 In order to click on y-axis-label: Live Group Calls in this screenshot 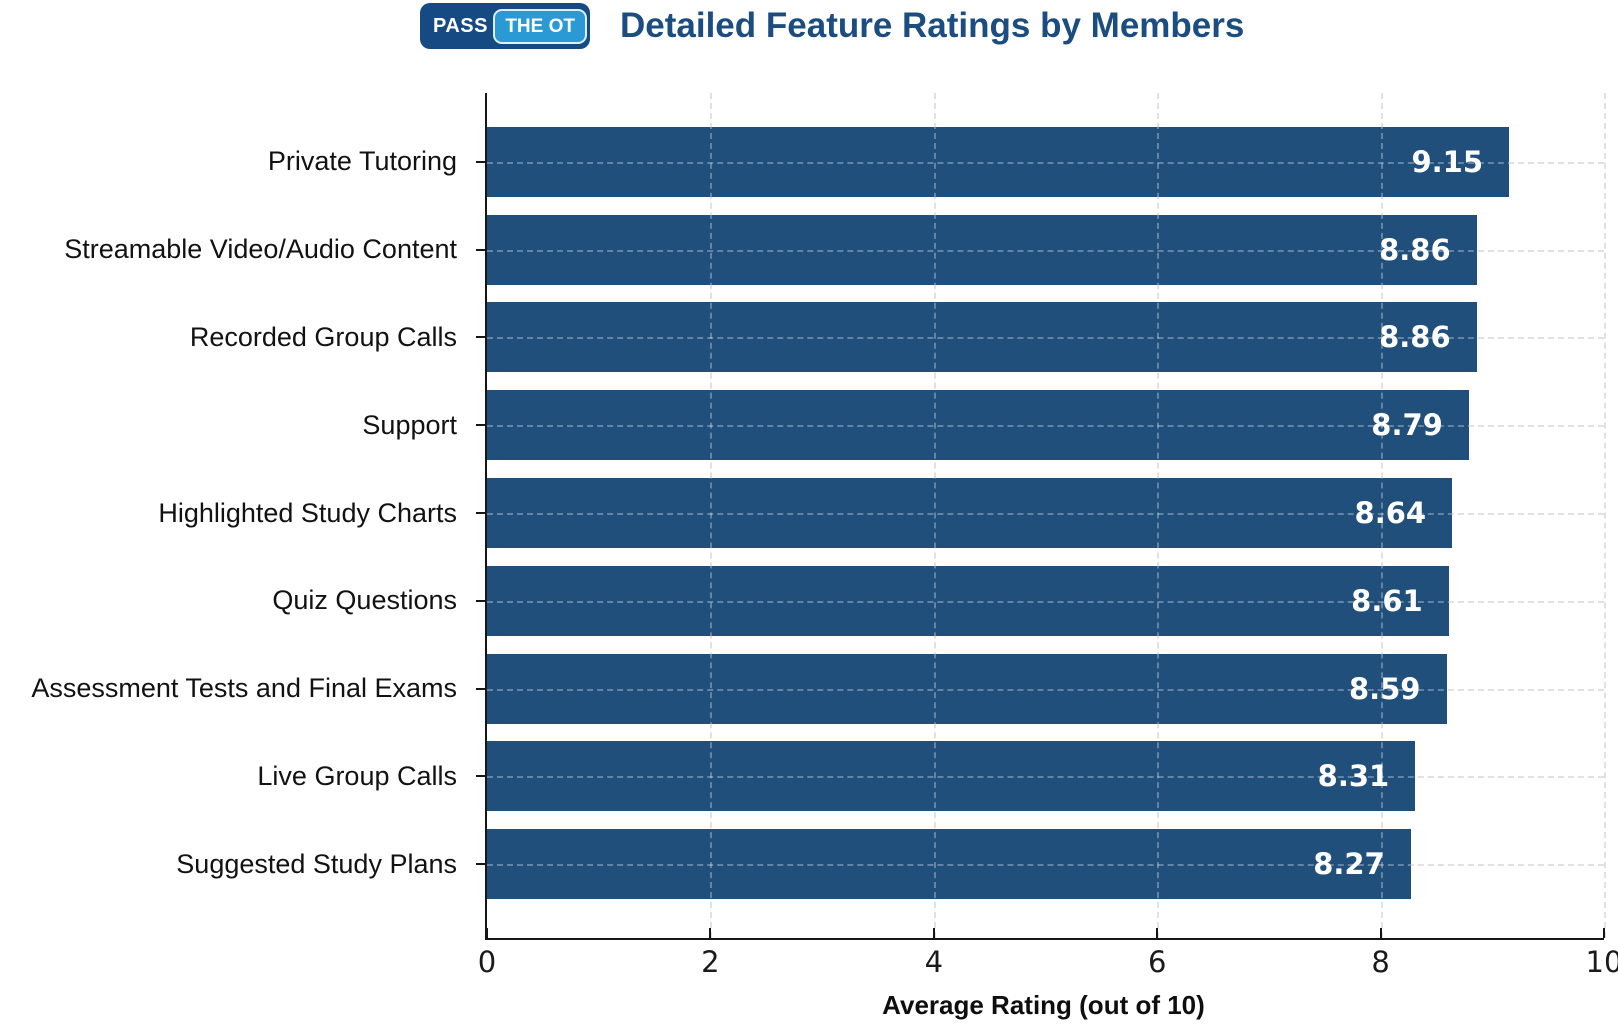, I will do `click(357, 775)`.